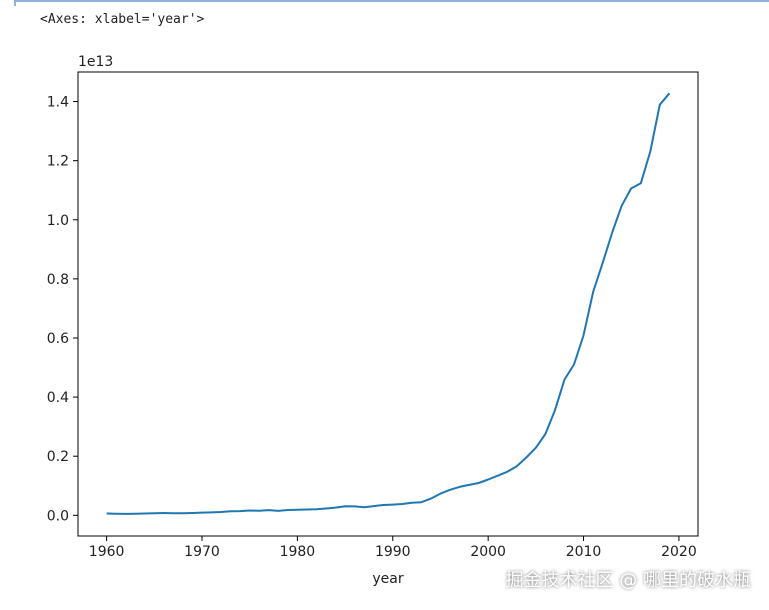  Describe the element at coordinates (628, 580) in the screenshot. I see `watermark: 掘金技术社区 @ 哪里的破水瓶` at that location.